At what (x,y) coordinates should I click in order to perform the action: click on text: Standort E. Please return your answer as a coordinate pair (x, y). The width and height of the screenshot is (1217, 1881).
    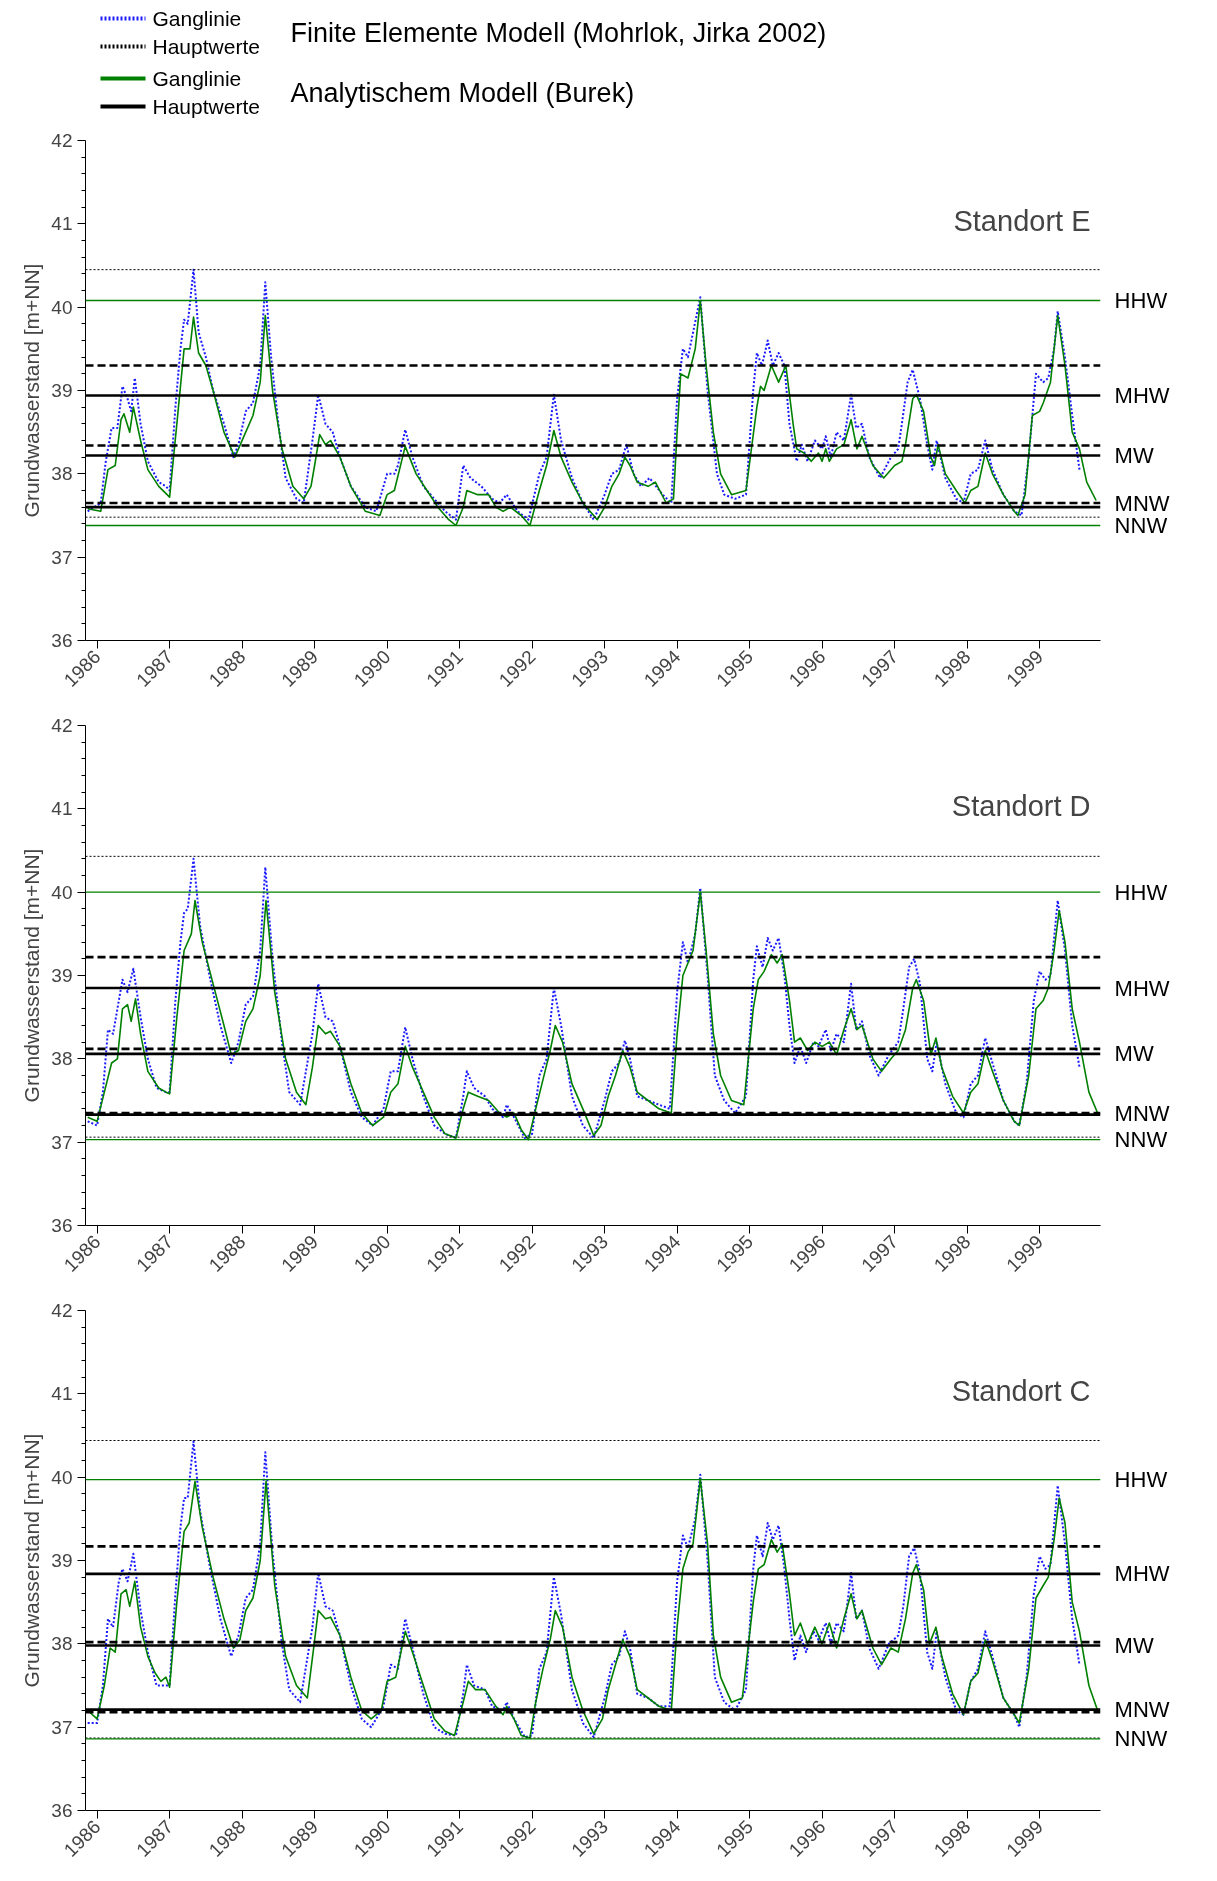
    Looking at the image, I should click on (1022, 220).